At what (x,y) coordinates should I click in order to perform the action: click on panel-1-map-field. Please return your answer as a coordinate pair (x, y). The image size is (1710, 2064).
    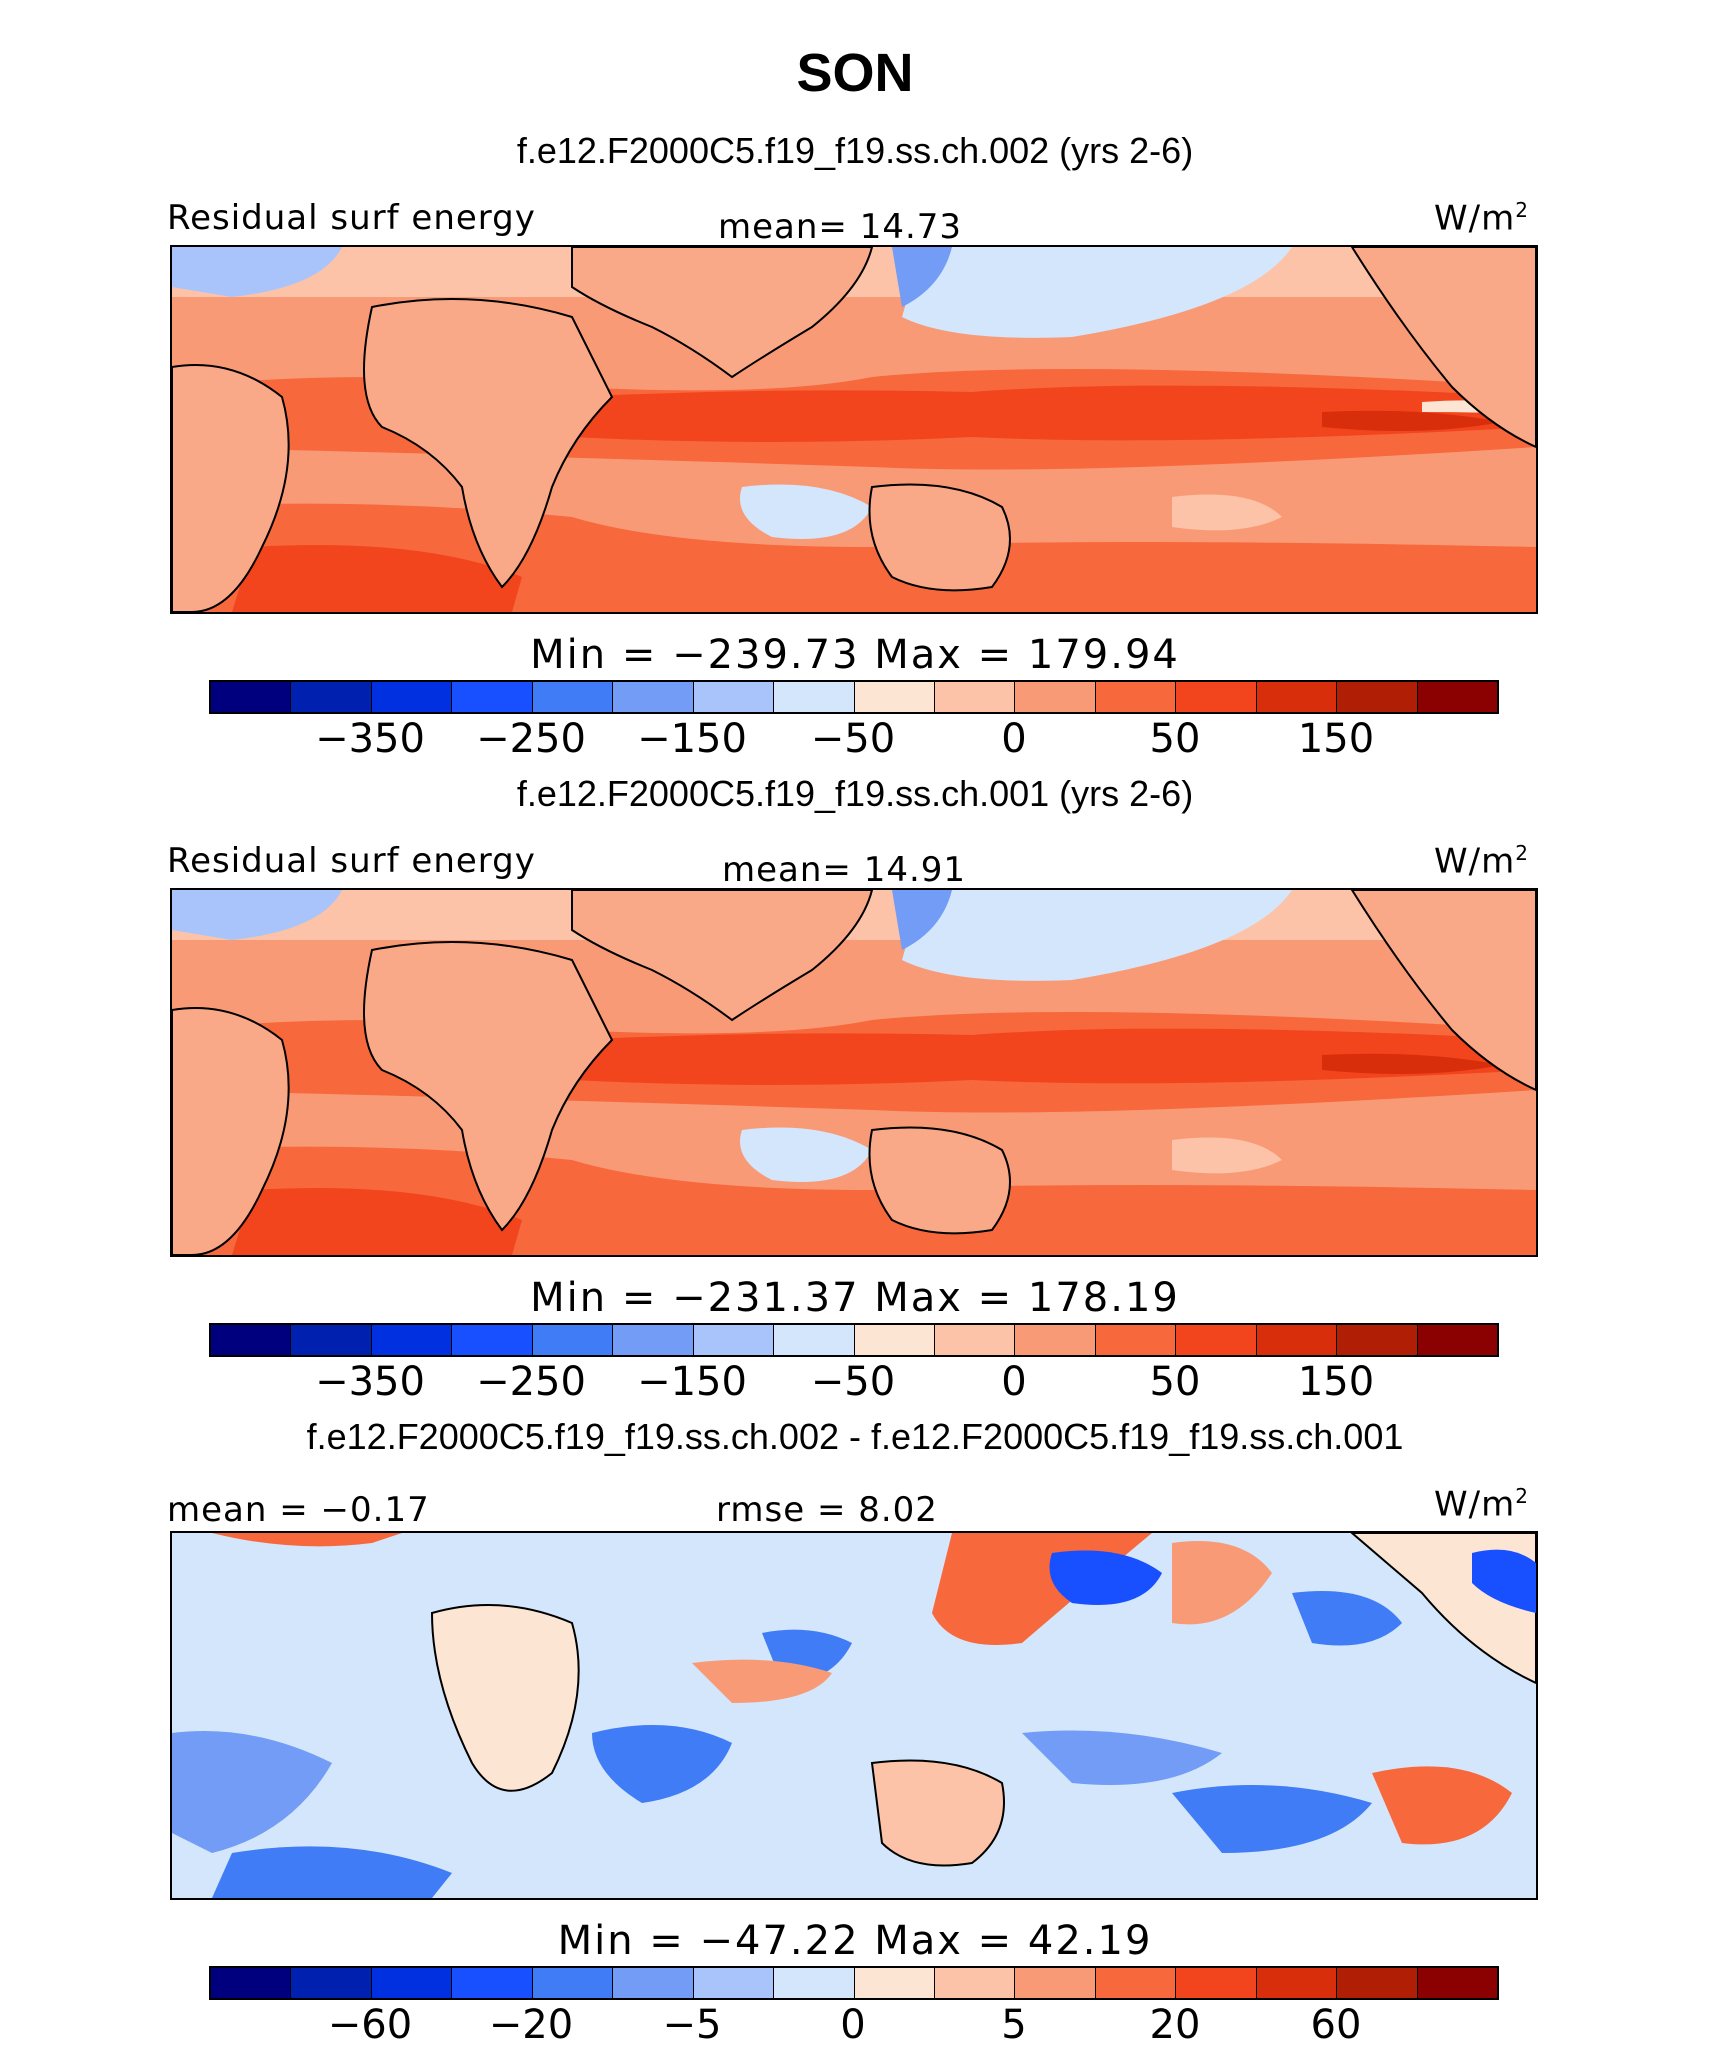
    Looking at the image, I should click on (854, 429).